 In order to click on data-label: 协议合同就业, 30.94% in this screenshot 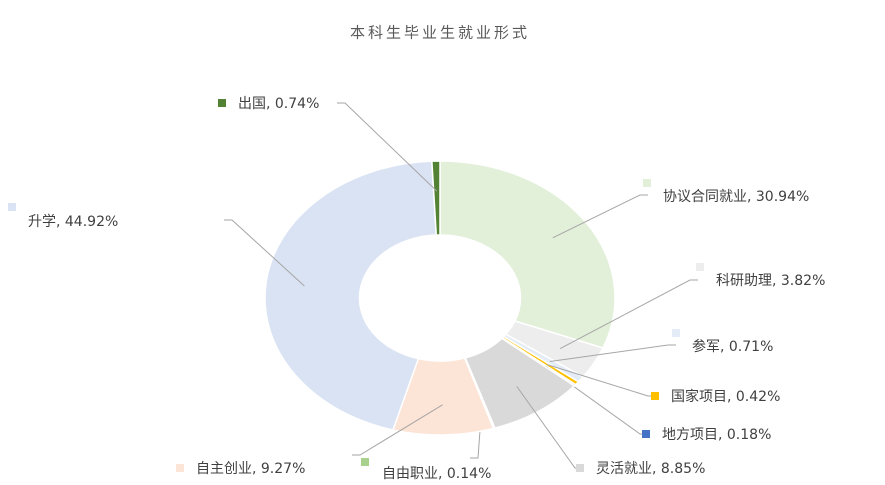, I will do `click(736, 197)`.